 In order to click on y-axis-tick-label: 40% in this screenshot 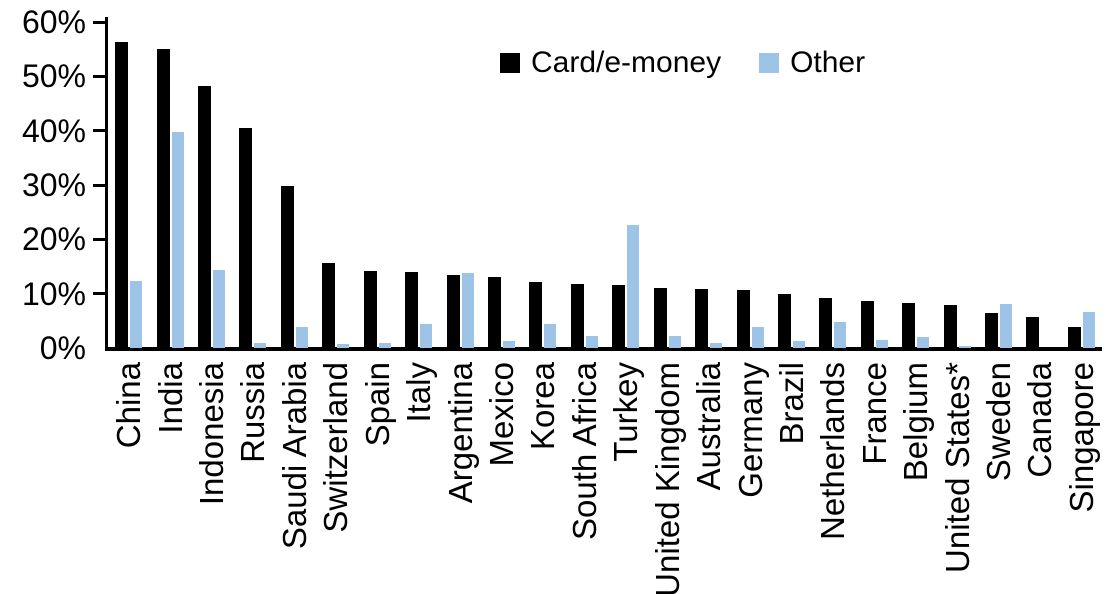, I will do `click(53, 130)`.